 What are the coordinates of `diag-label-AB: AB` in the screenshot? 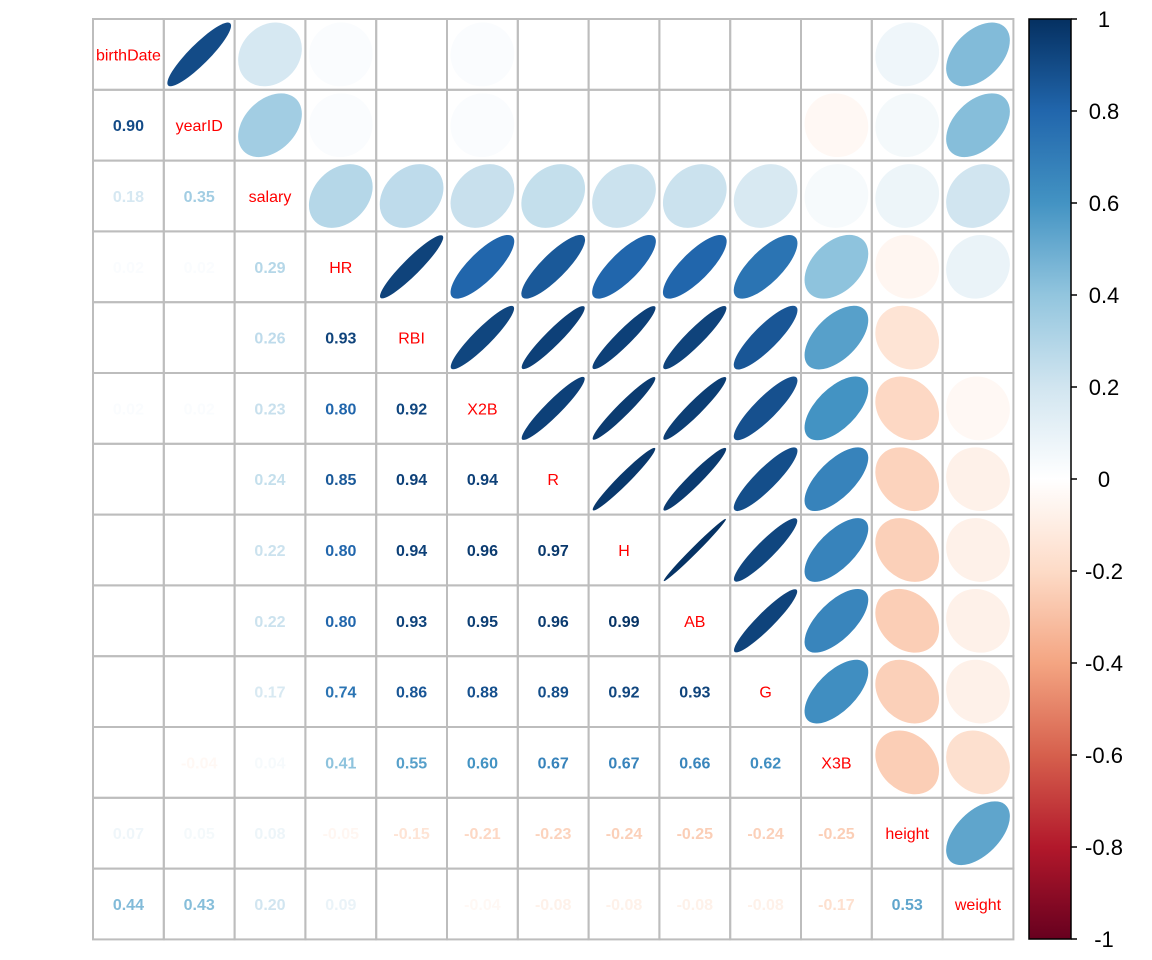 It's located at (694, 622).